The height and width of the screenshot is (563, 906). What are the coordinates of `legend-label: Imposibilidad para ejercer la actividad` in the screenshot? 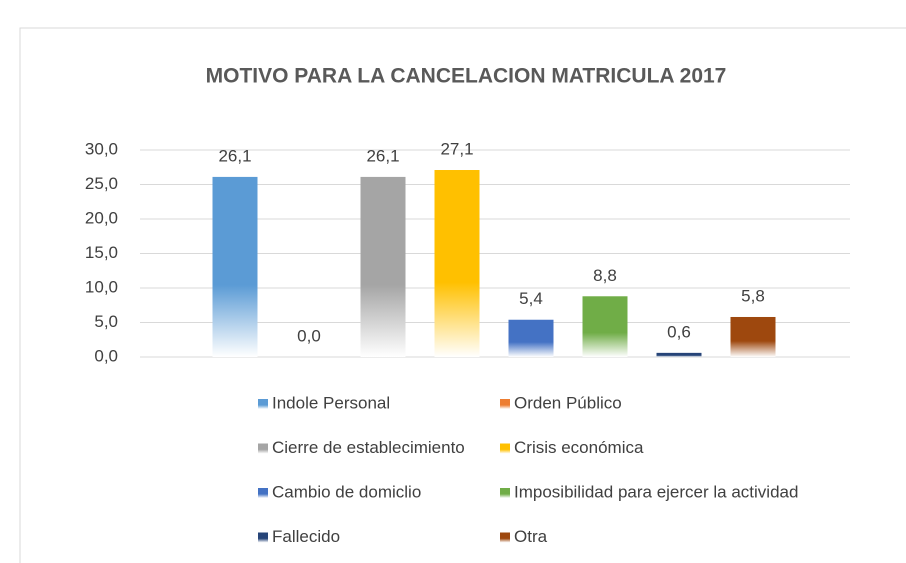 It's located at (656, 491).